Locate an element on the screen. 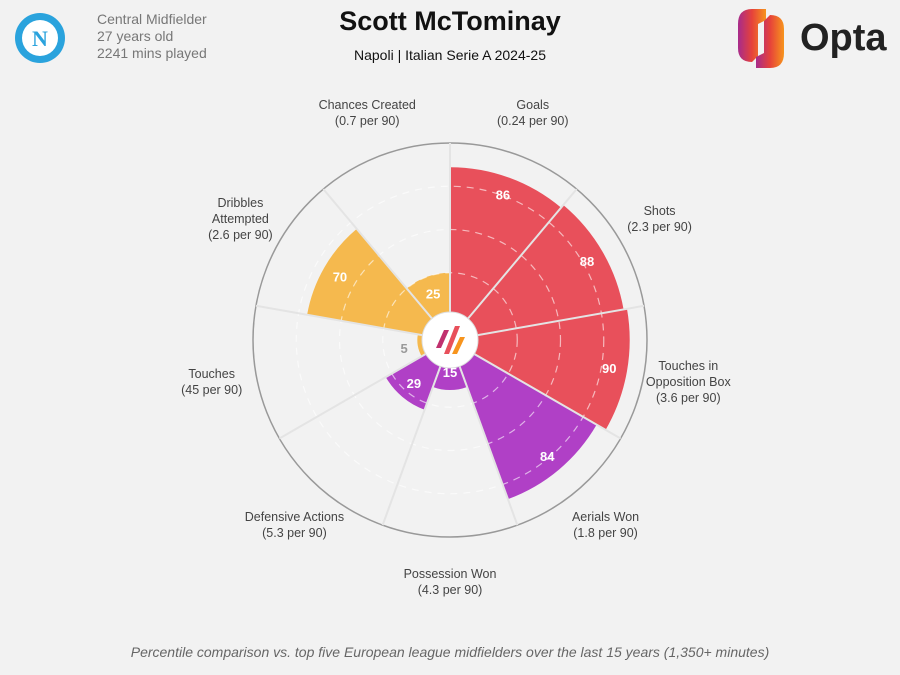 Image resolution: width=900 pixels, height=675 pixels. svg-text: N is located at coordinates (40, 38).